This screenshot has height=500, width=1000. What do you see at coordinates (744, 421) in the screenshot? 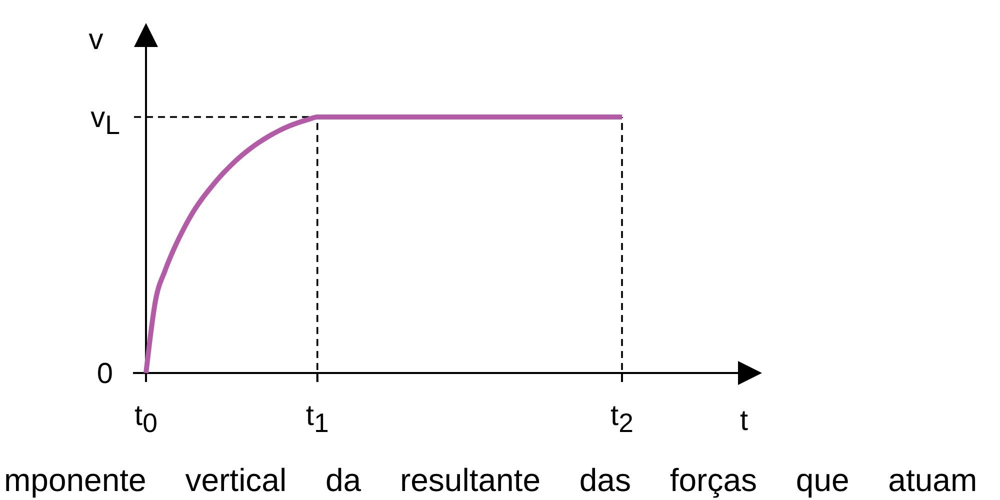
I see `x-axis-title: t` at bounding box center [744, 421].